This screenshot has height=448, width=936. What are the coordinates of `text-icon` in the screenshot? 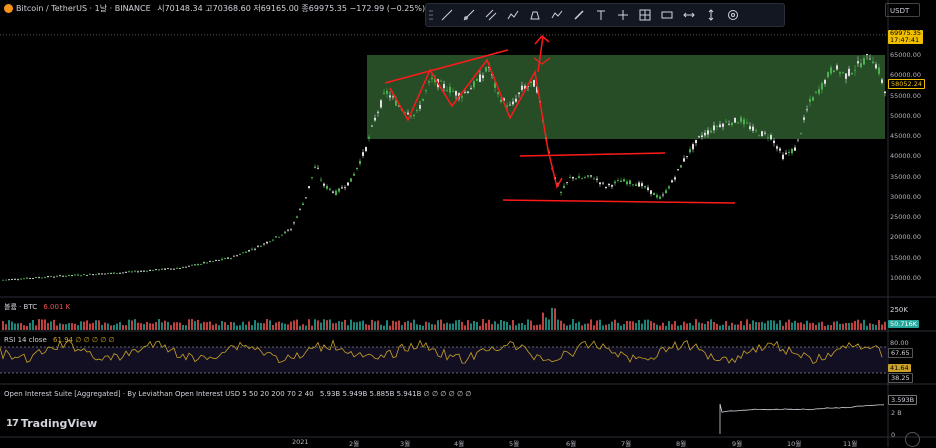 It's located at (601, 15).